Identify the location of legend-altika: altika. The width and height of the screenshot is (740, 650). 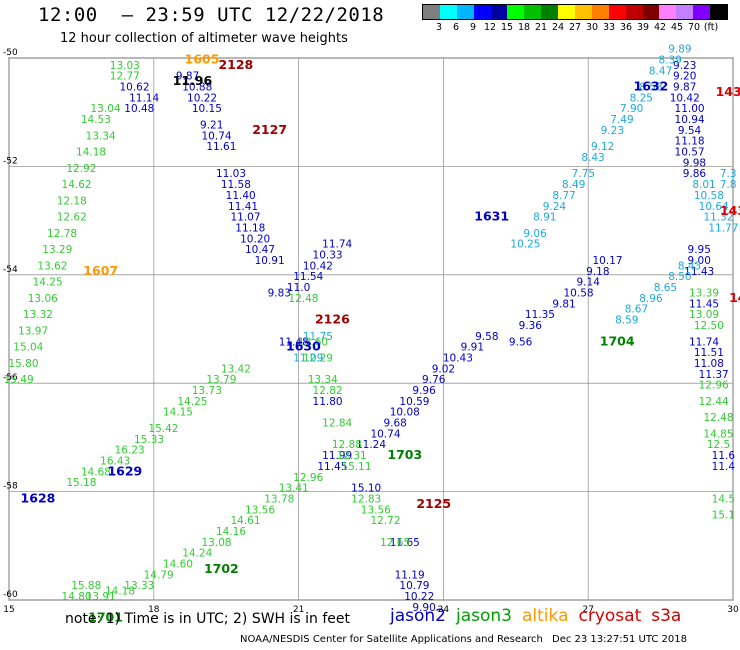
(545, 616).